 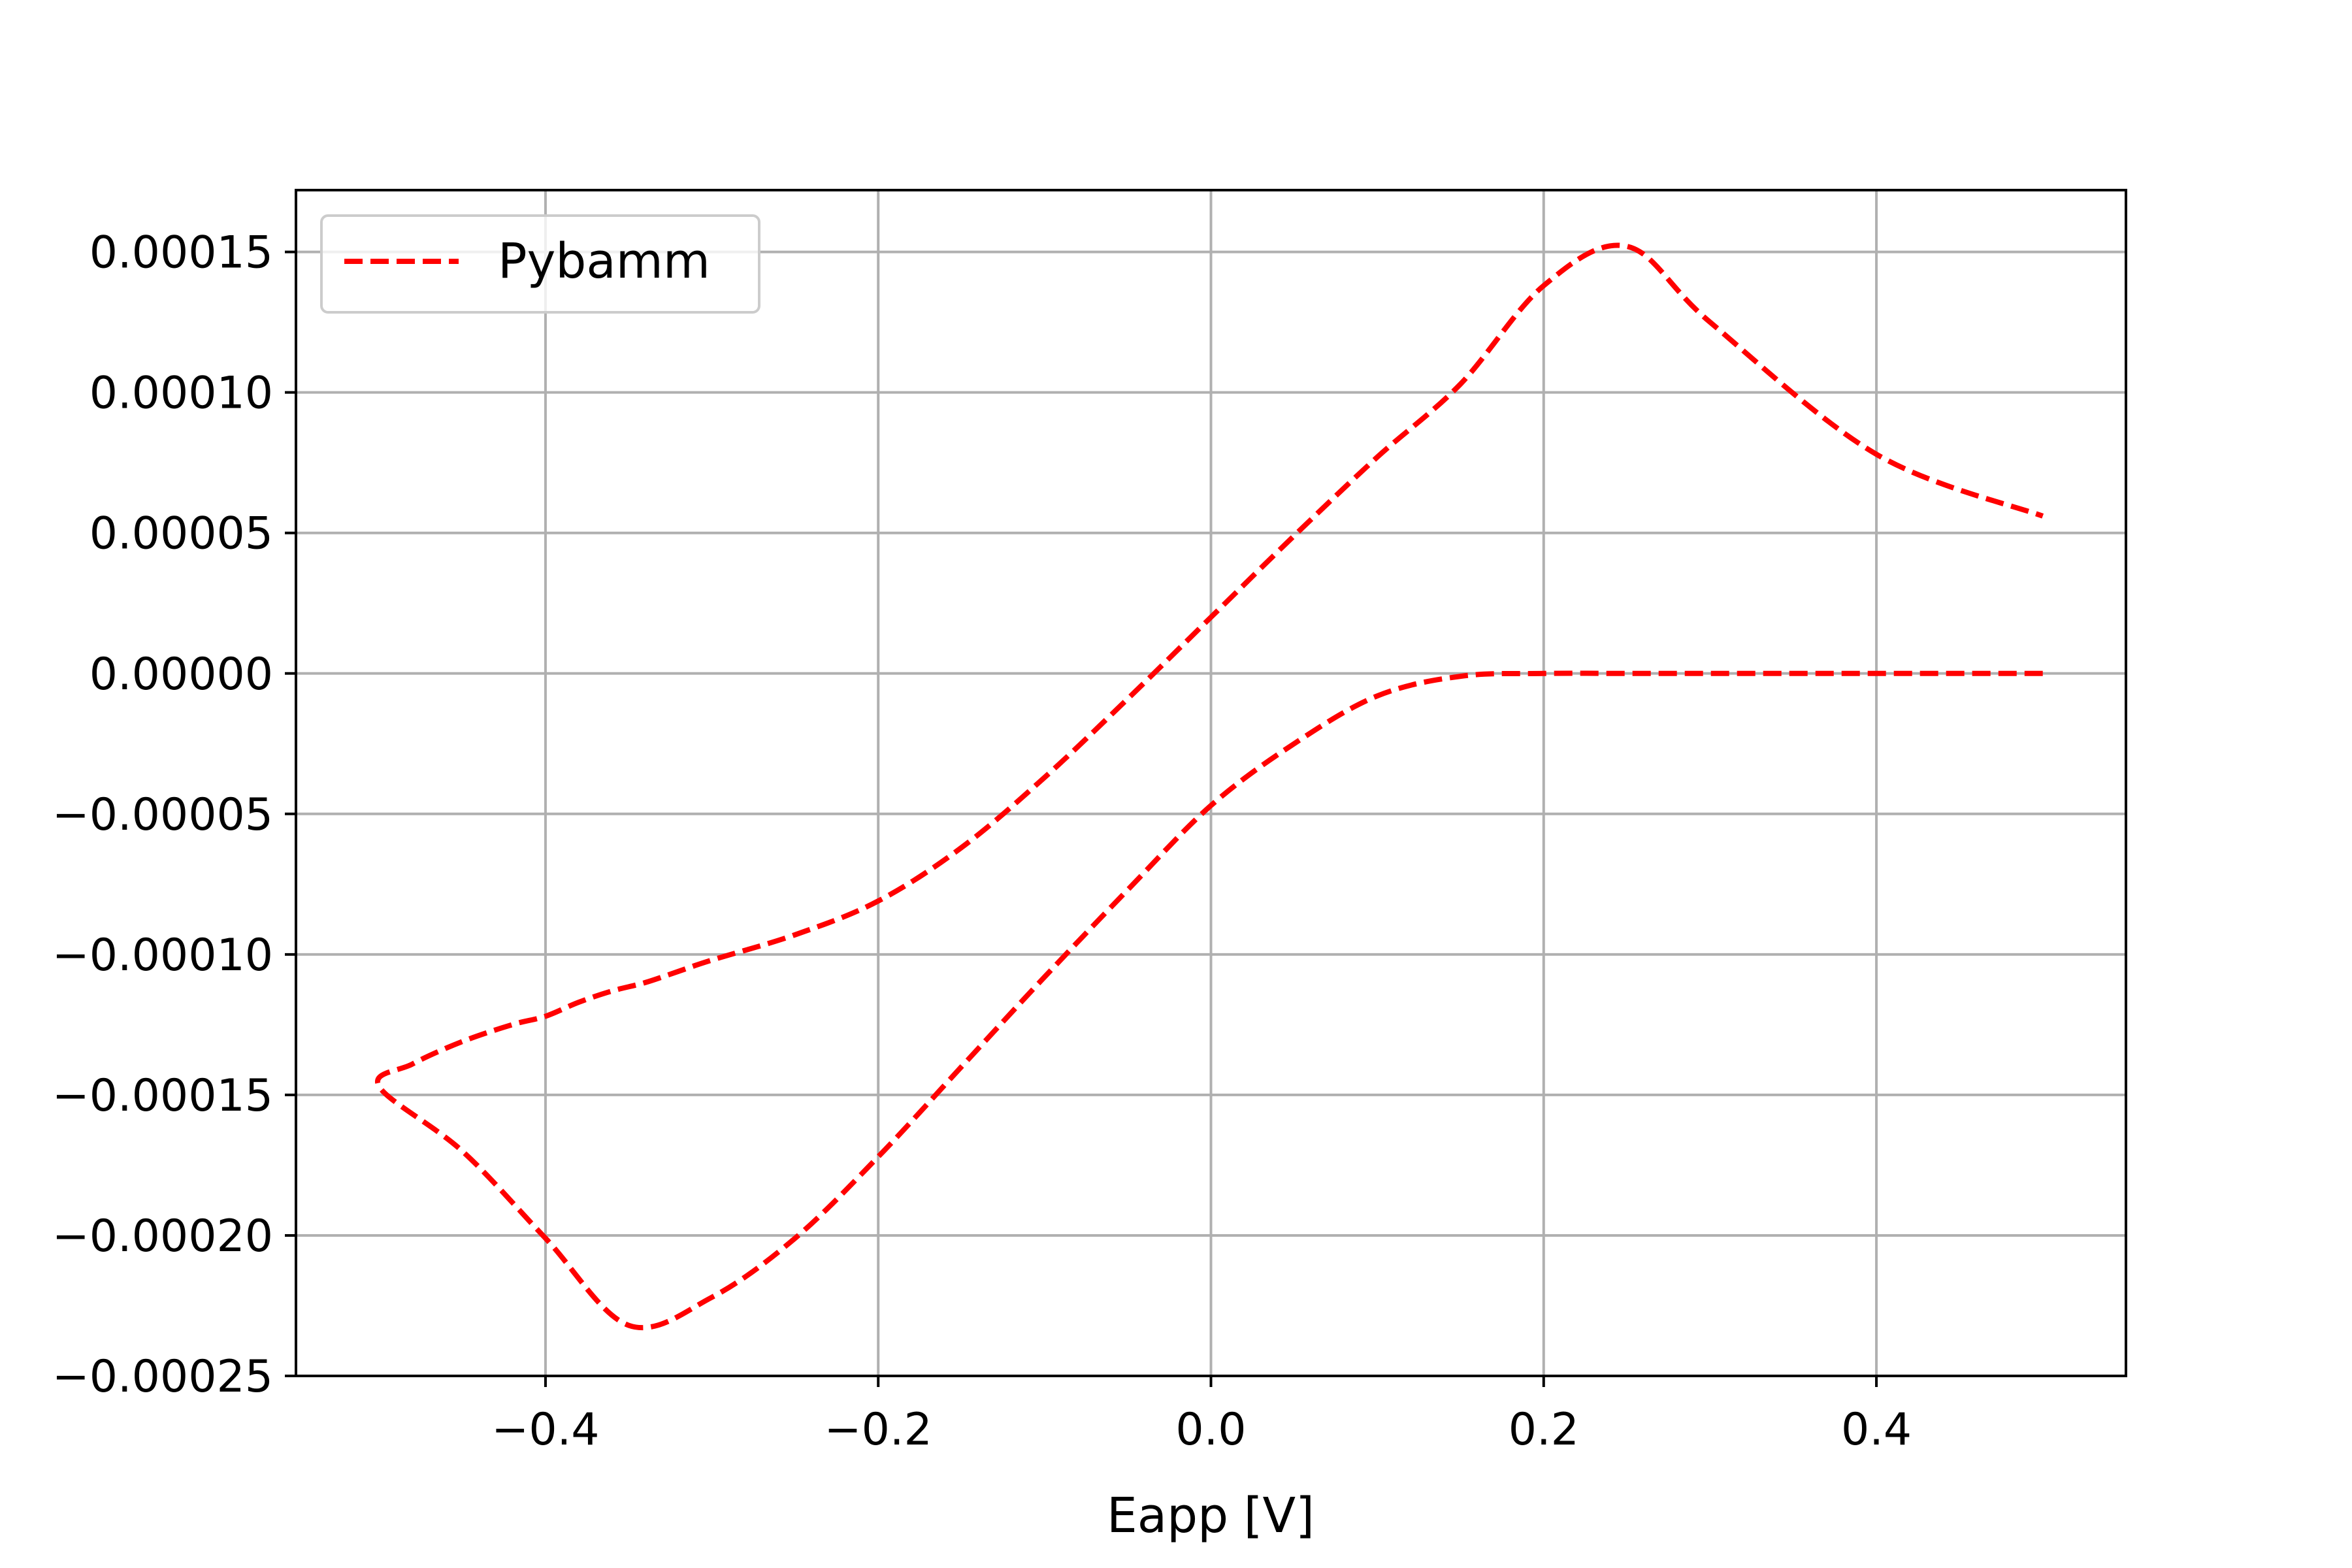 I want to click on y-tick-label: 0.00015, so click(x=181, y=253).